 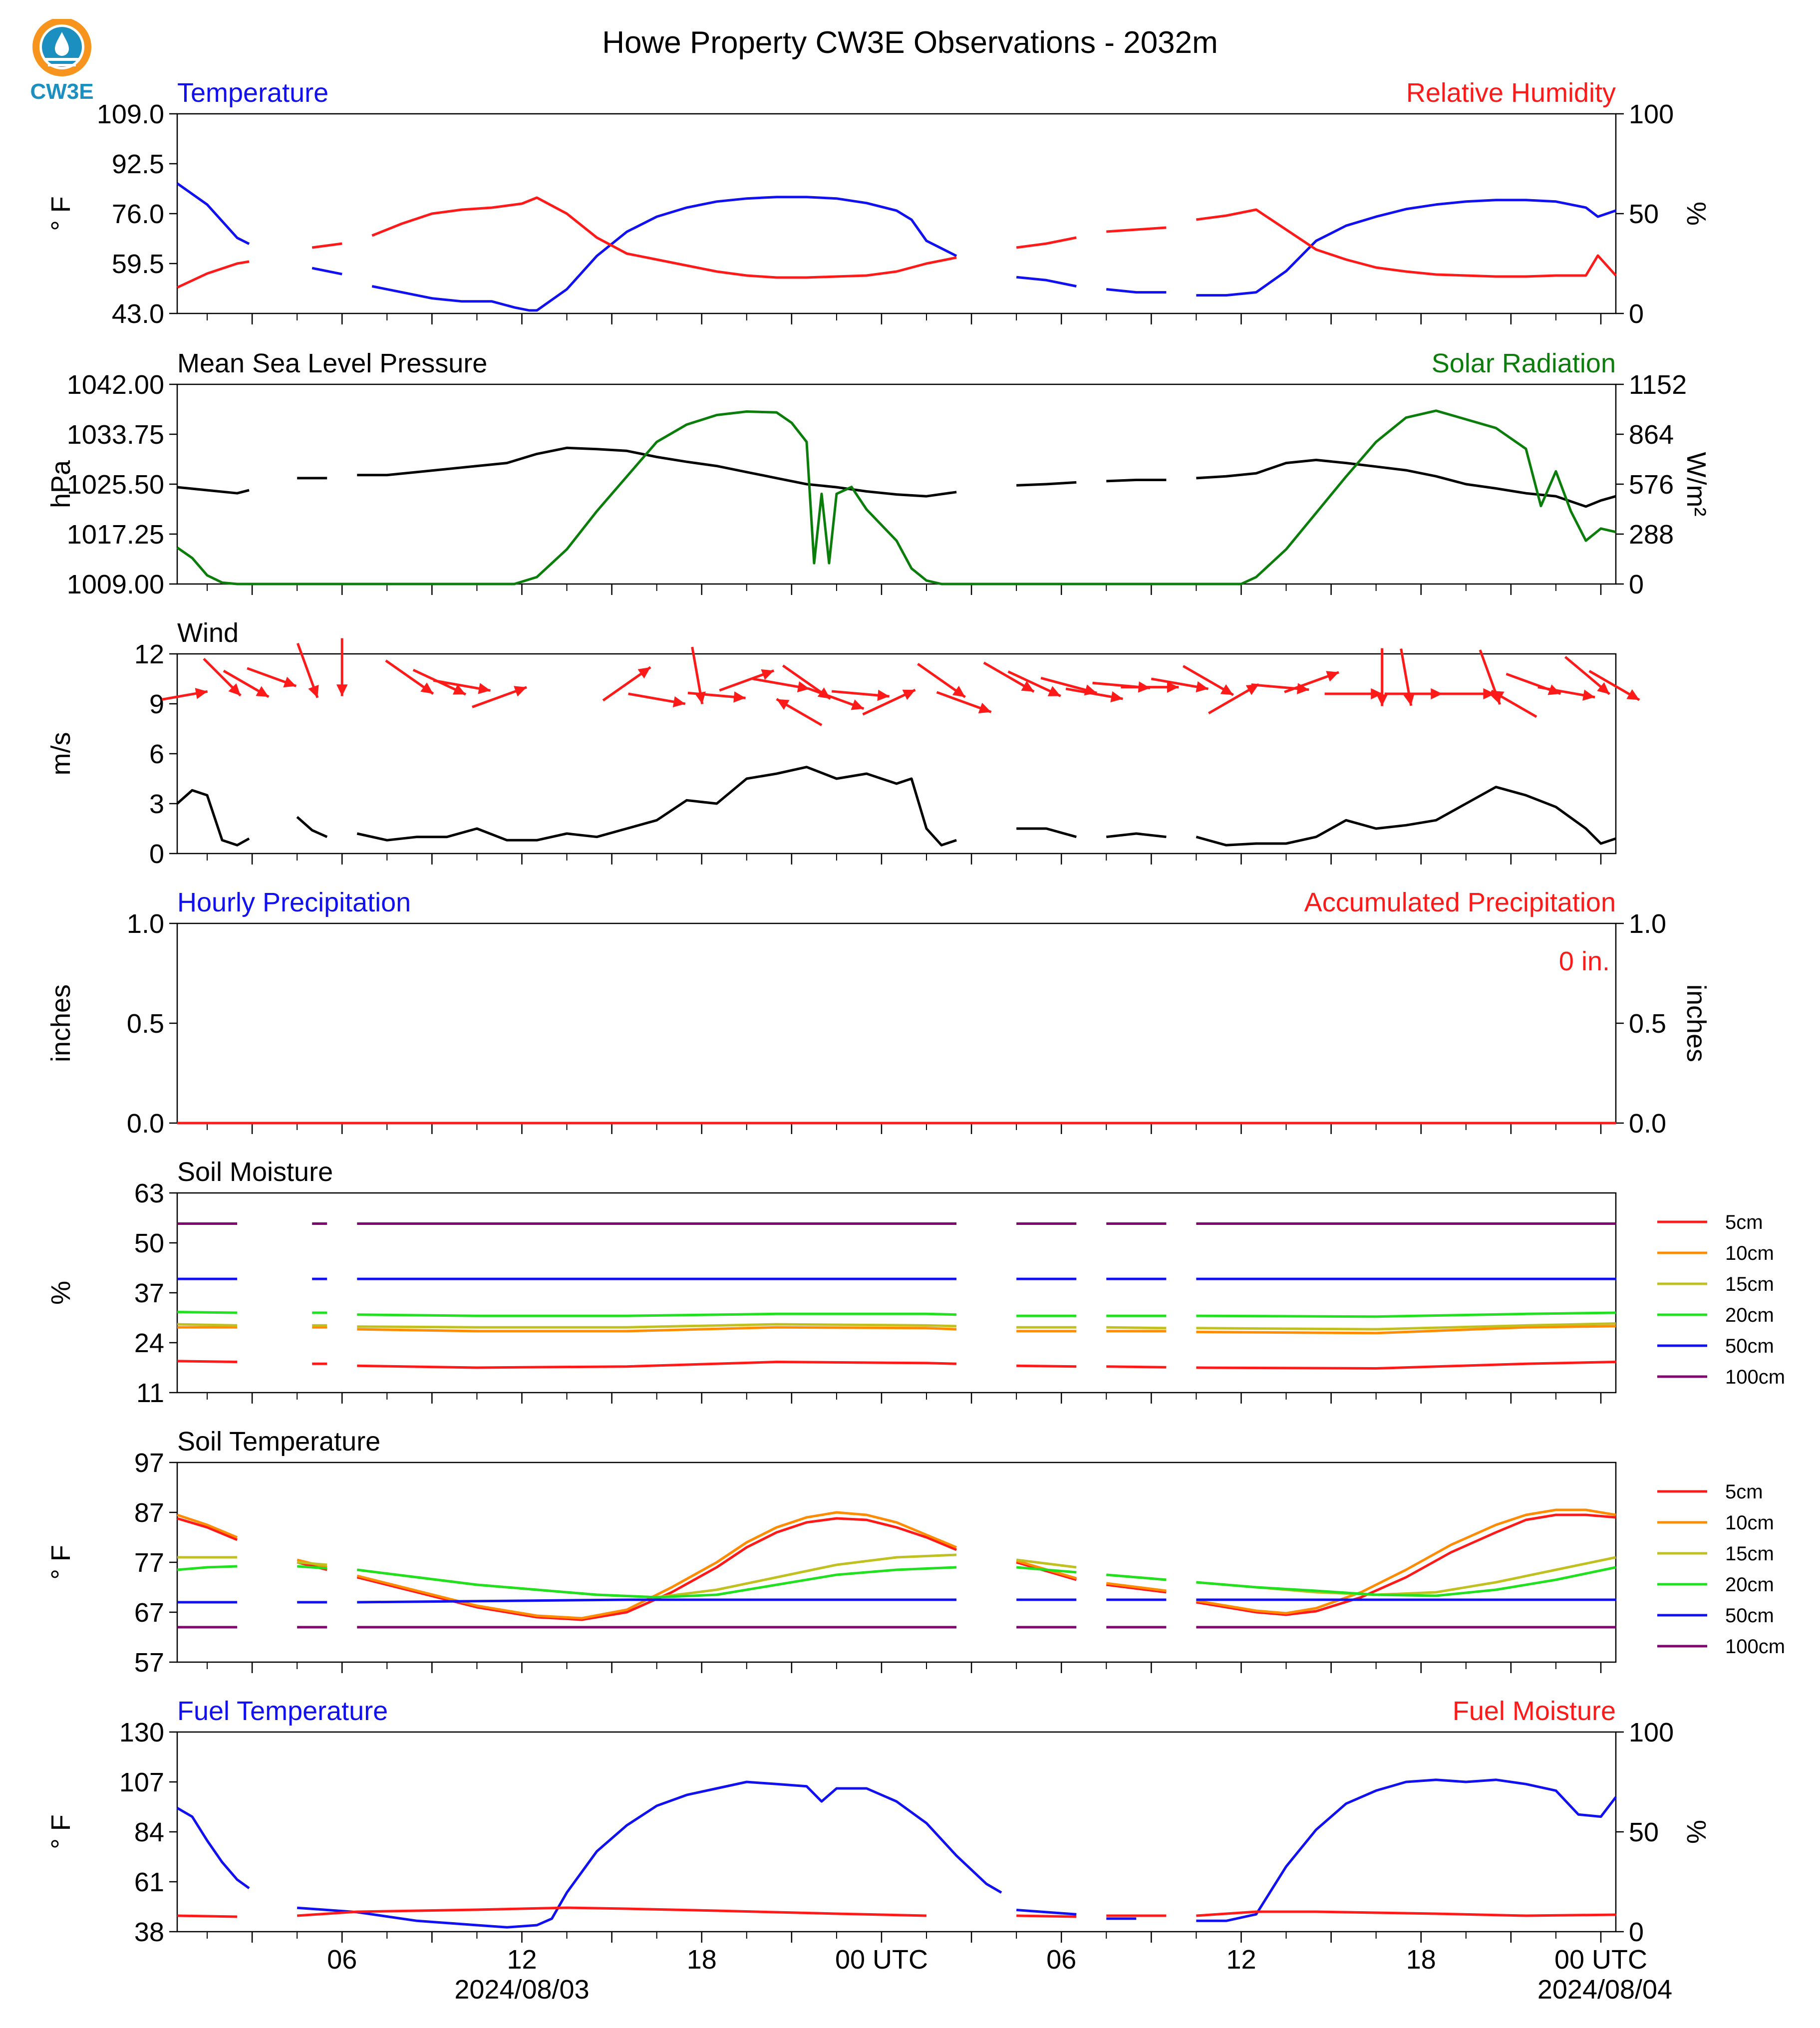 What do you see at coordinates (910, 42) in the screenshot?
I see `figure-title: Howe Property CW3E Observations - 2032m` at bounding box center [910, 42].